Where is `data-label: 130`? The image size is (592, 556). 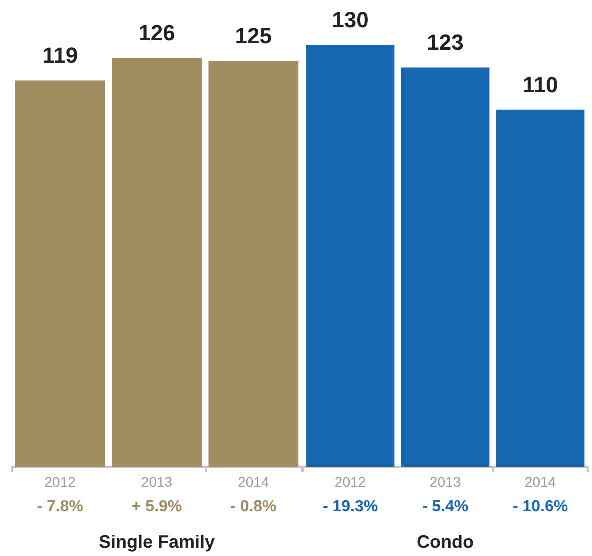
data-label: 130 is located at coordinates (350, 20).